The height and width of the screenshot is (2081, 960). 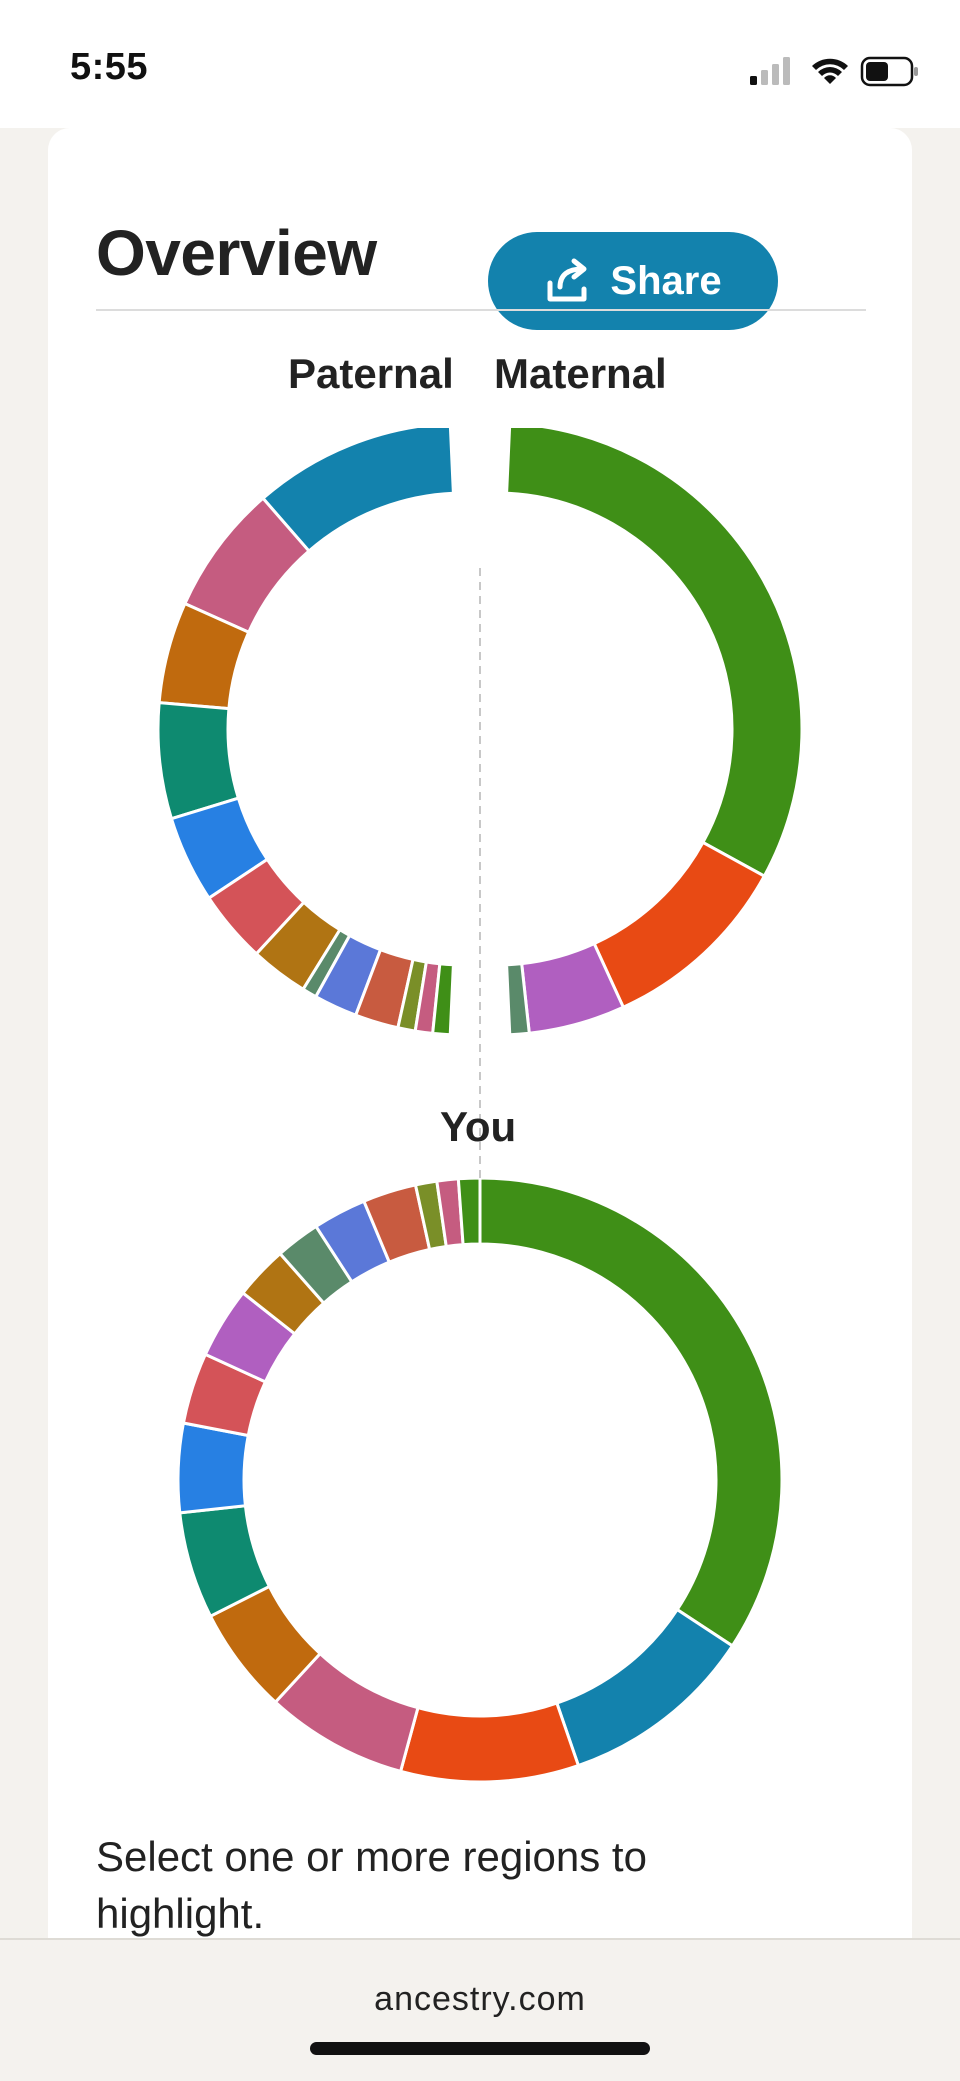 What do you see at coordinates (371, 1885) in the screenshot?
I see `instructions-text: Select one or more regions to highlight.` at bounding box center [371, 1885].